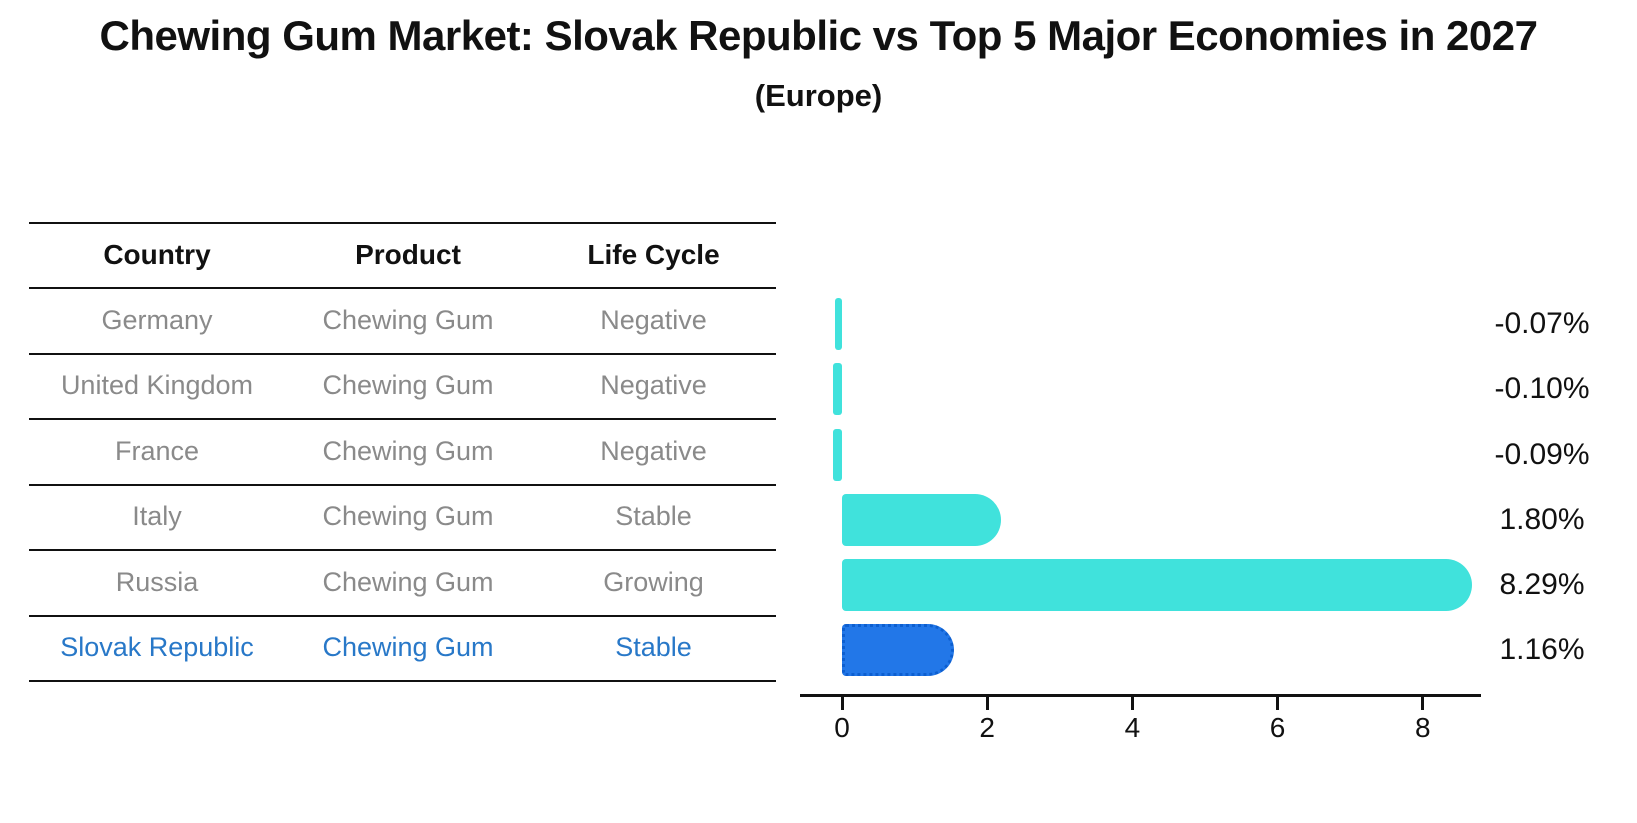  What do you see at coordinates (898, 650) in the screenshot?
I see `bar-highlighted` at bounding box center [898, 650].